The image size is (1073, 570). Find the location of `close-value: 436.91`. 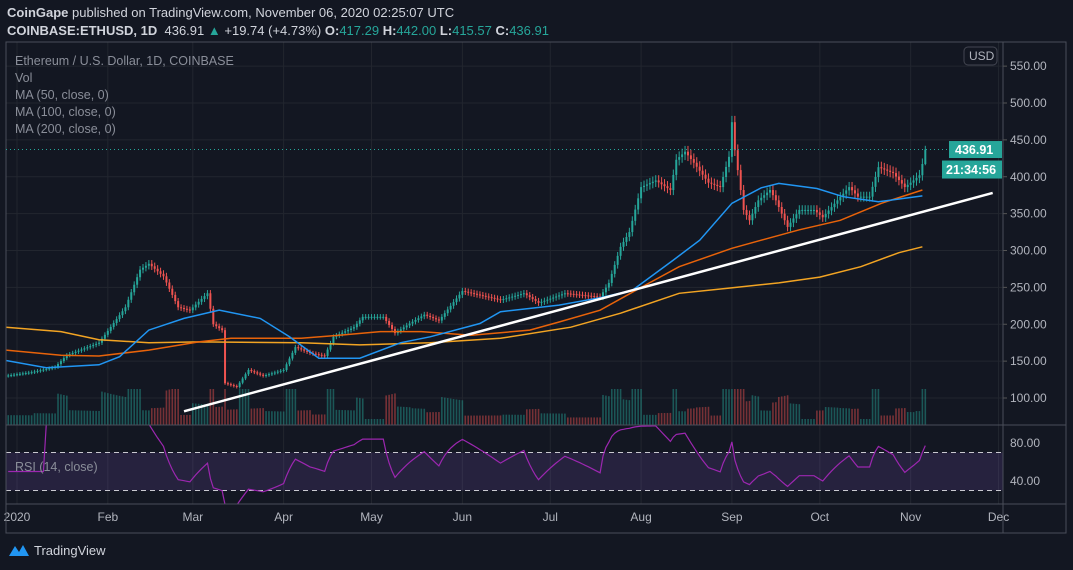

close-value: 436.91 is located at coordinates (529, 30).